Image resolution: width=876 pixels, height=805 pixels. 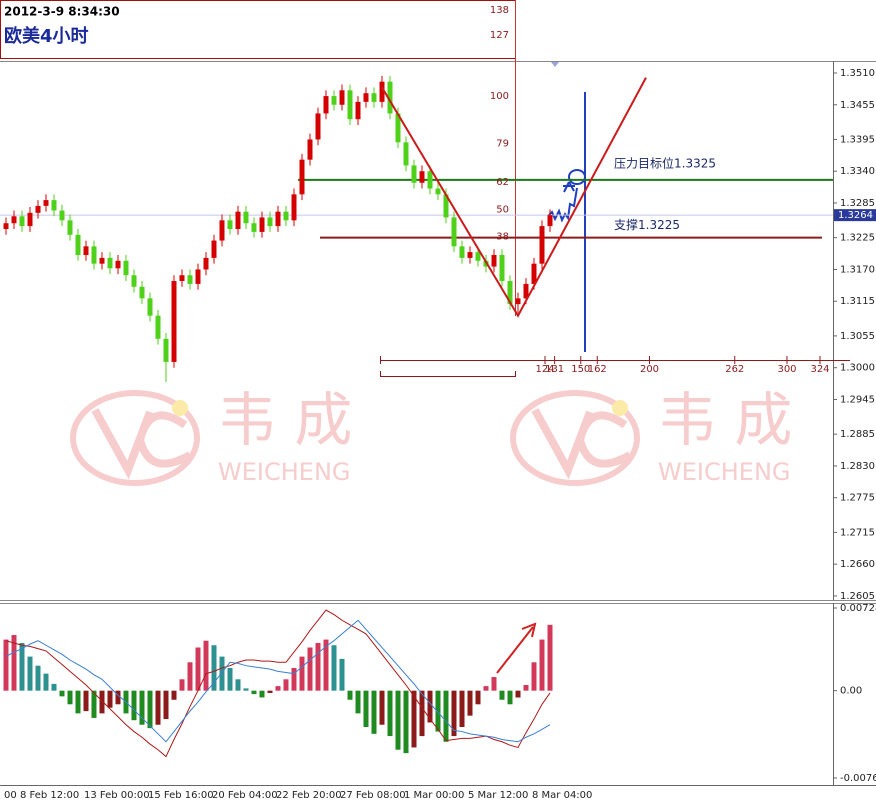 What do you see at coordinates (278, 683) in the screenshot?
I see `macd-line` at bounding box center [278, 683].